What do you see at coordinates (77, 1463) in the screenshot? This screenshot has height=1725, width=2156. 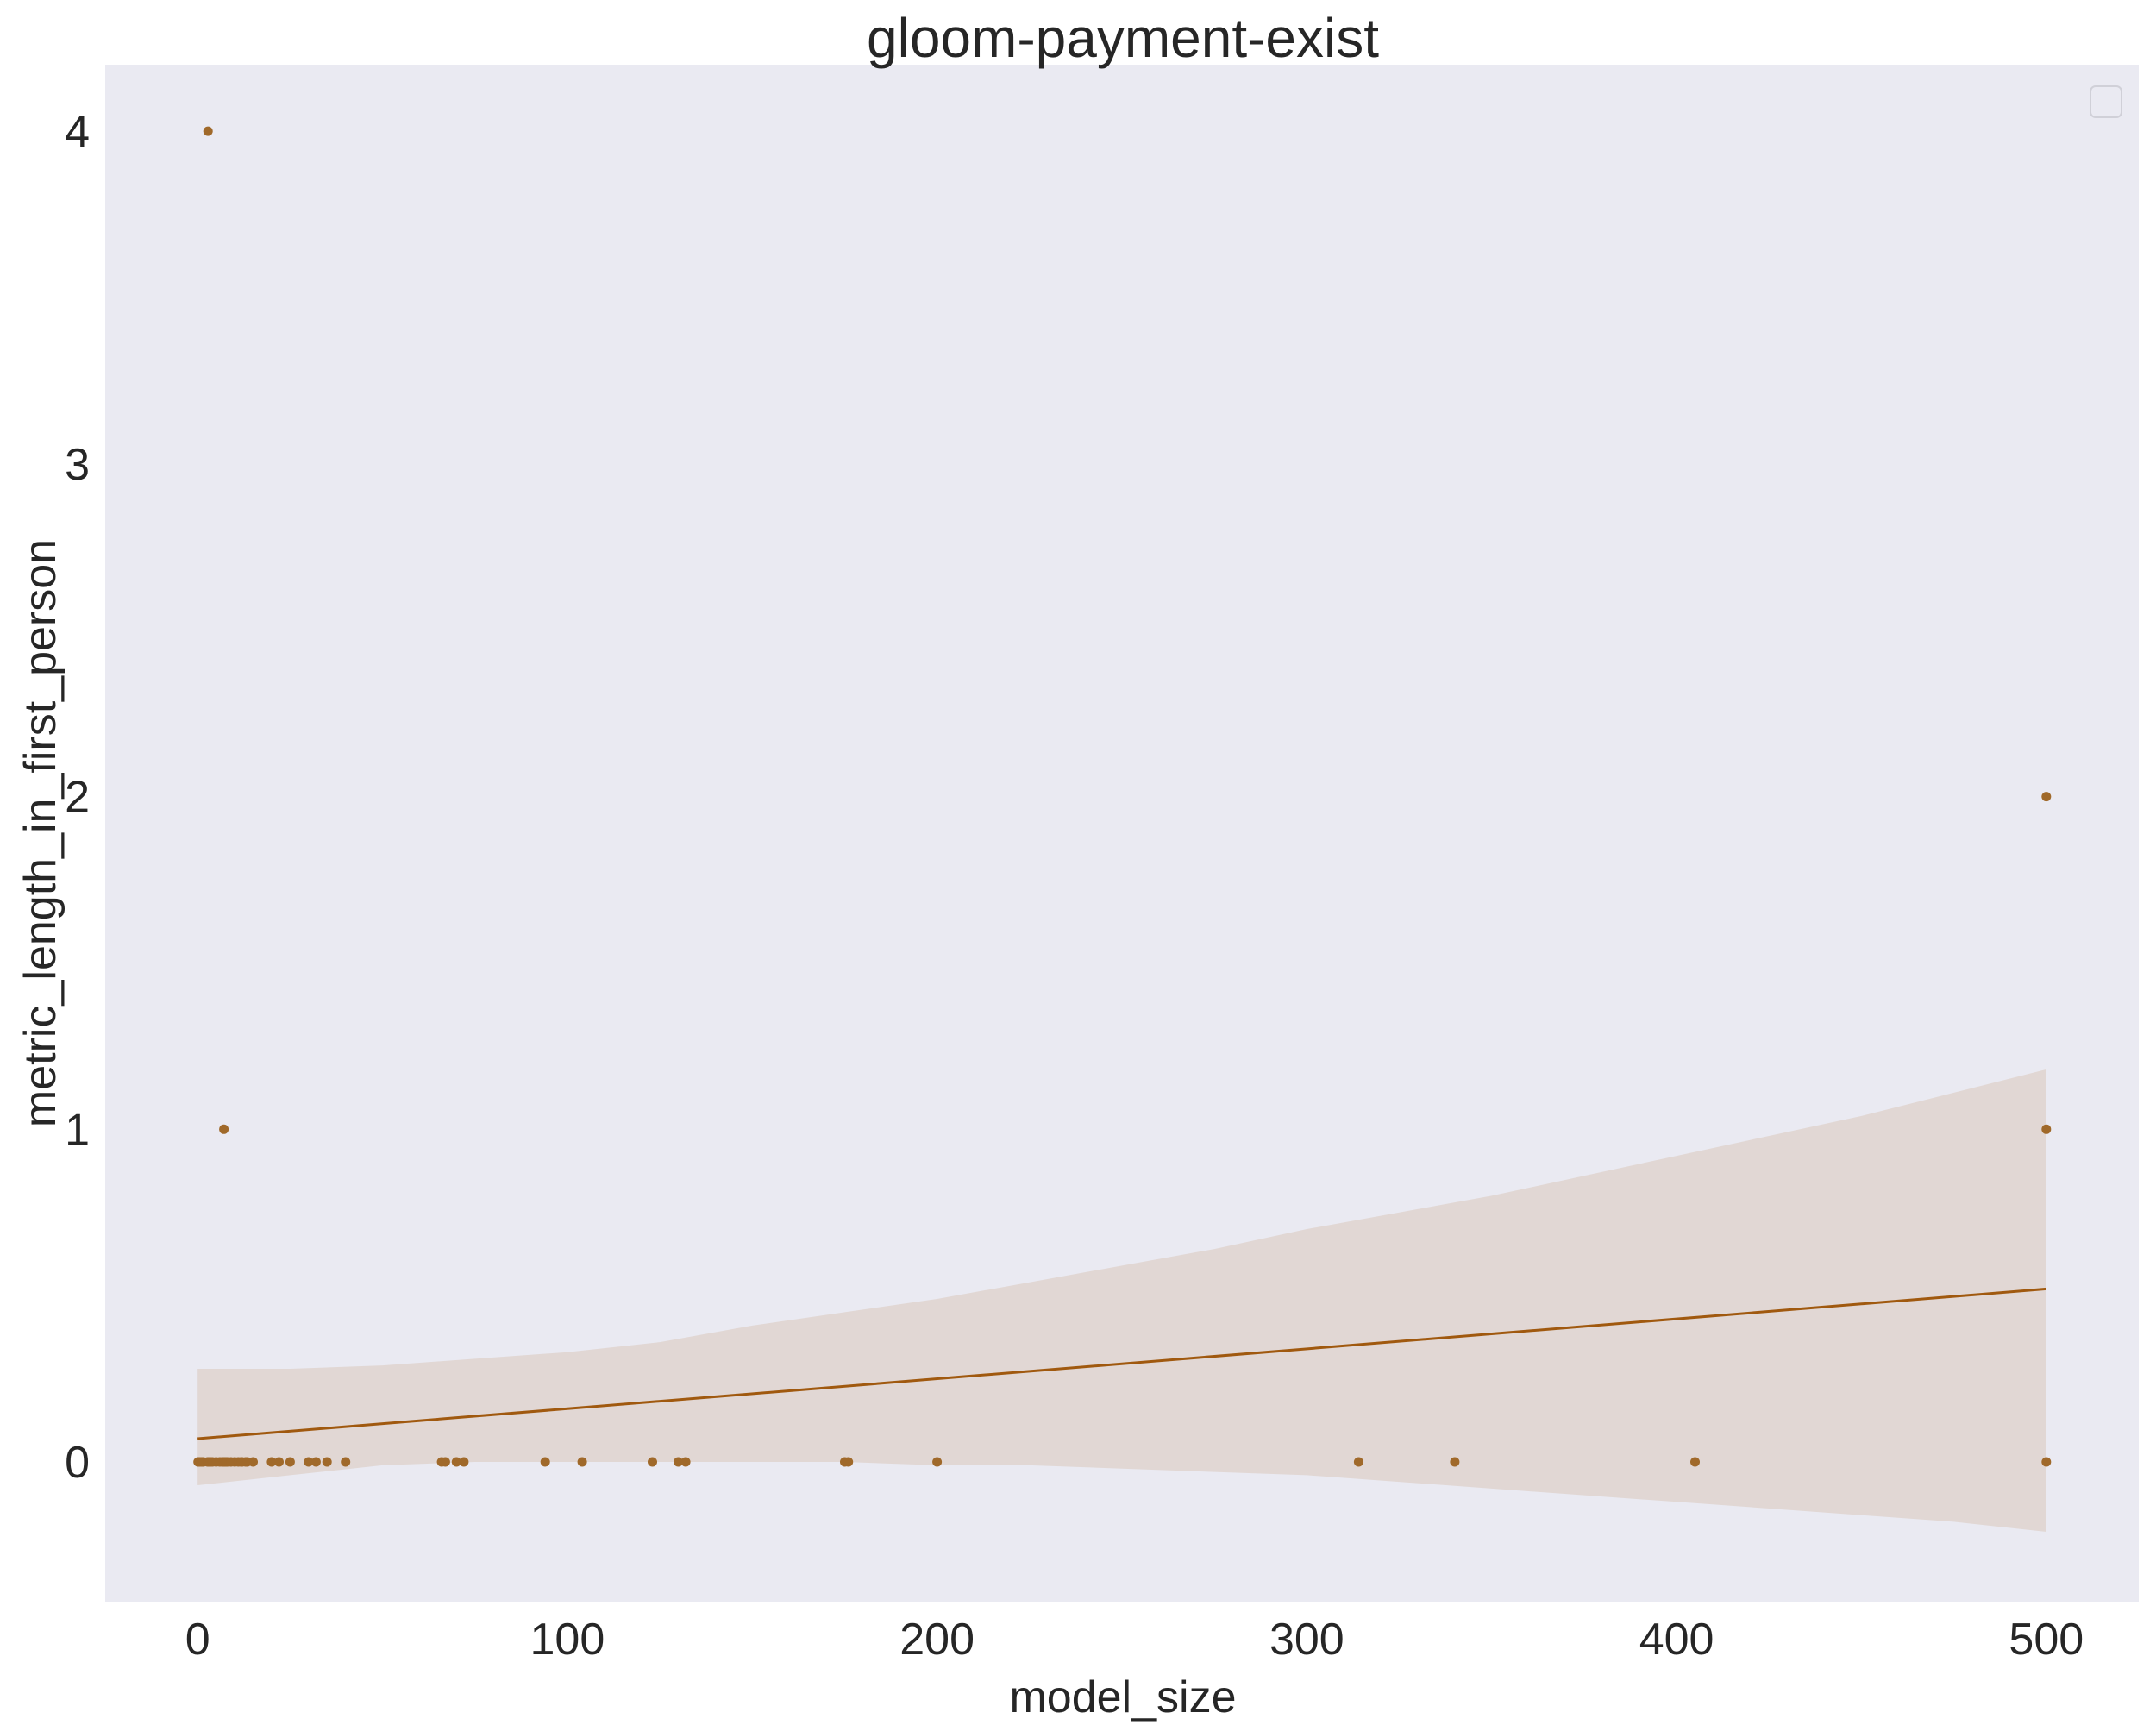 I see `y-tick-label: 0` at bounding box center [77, 1463].